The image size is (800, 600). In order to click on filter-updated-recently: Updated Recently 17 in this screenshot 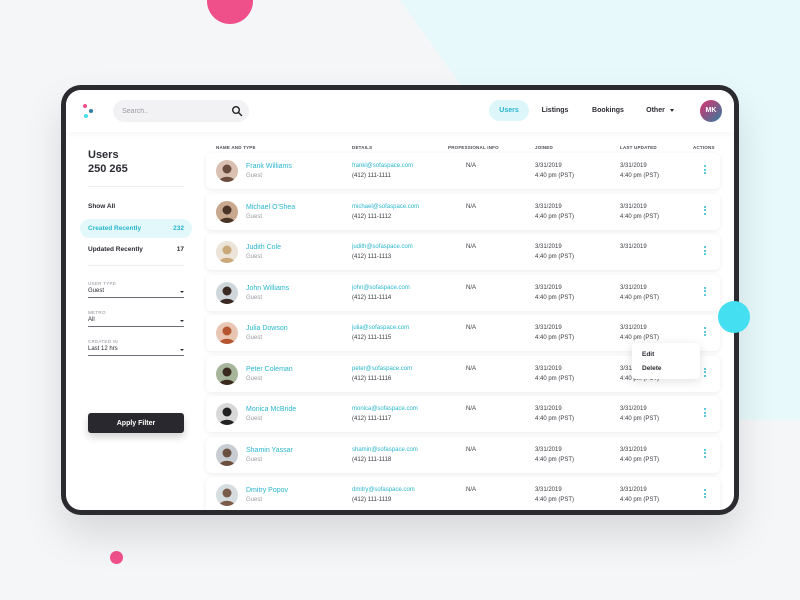, I will do `click(136, 249)`.